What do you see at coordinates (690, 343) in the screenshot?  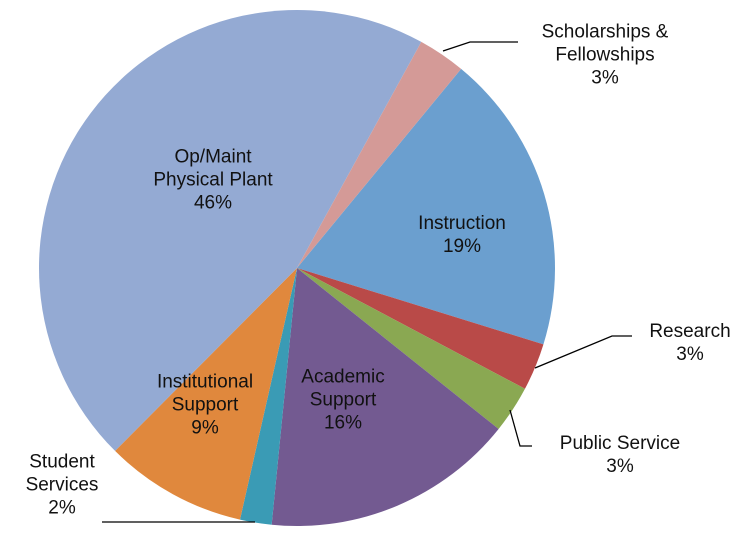 I see `slice-label: Research 3%` at bounding box center [690, 343].